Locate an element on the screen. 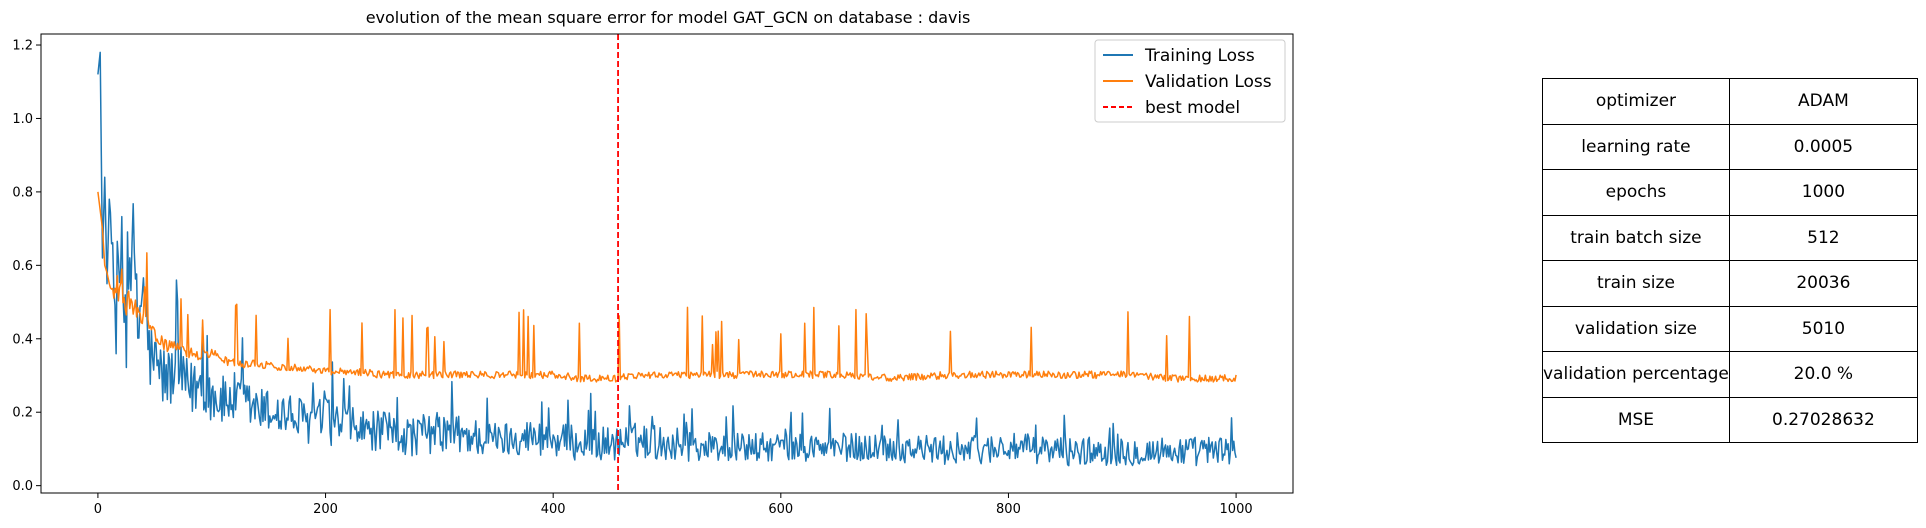  table-row: validation size 5010 is located at coordinates (1730, 328).